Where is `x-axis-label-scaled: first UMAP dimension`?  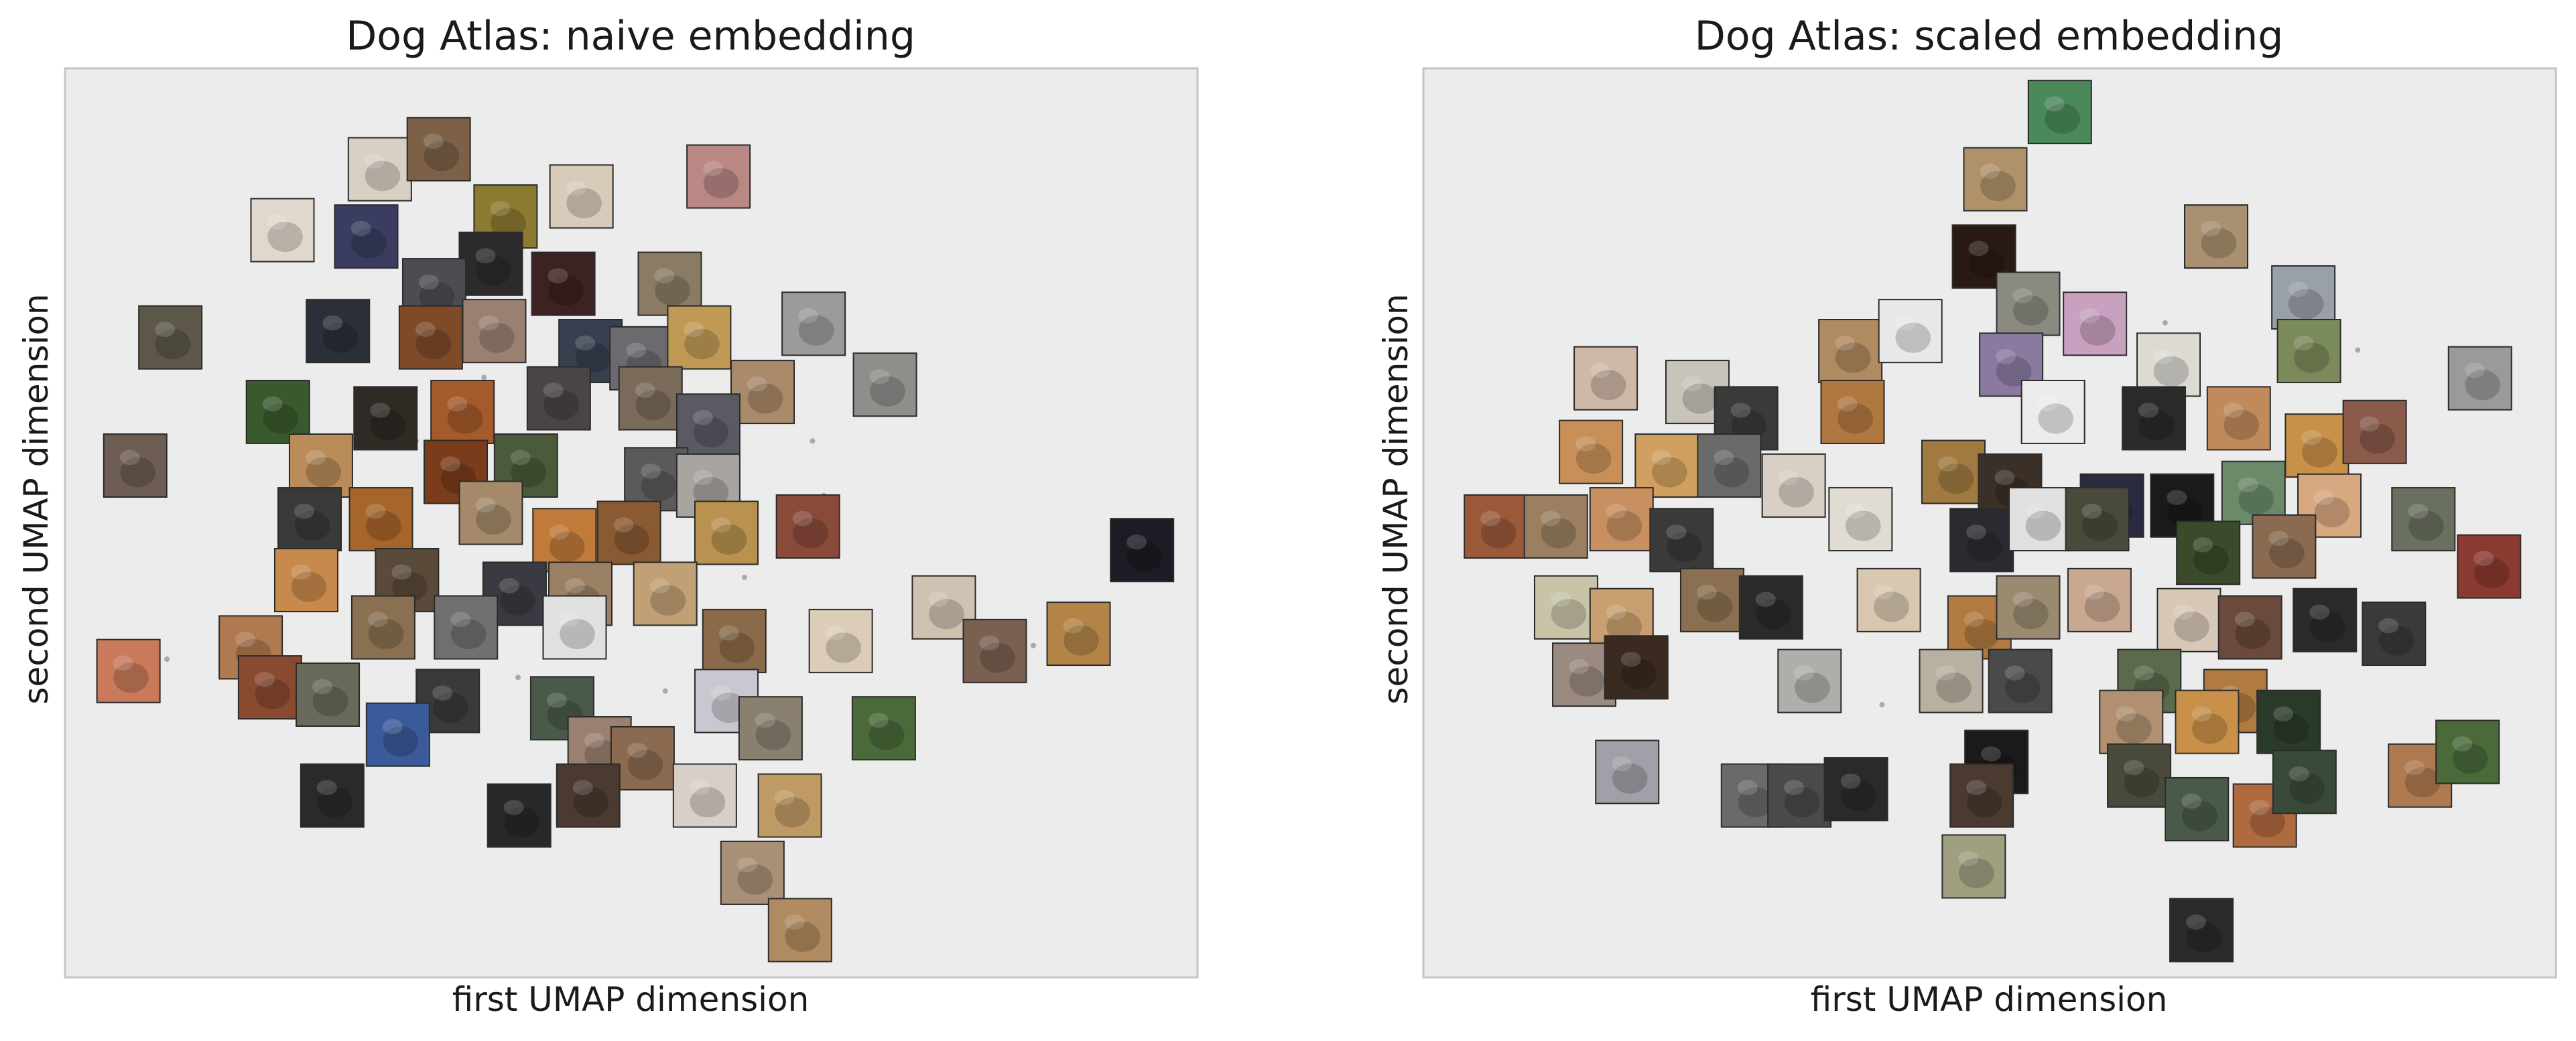 x-axis-label-scaled: first UMAP dimension is located at coordinates (1989, 999).